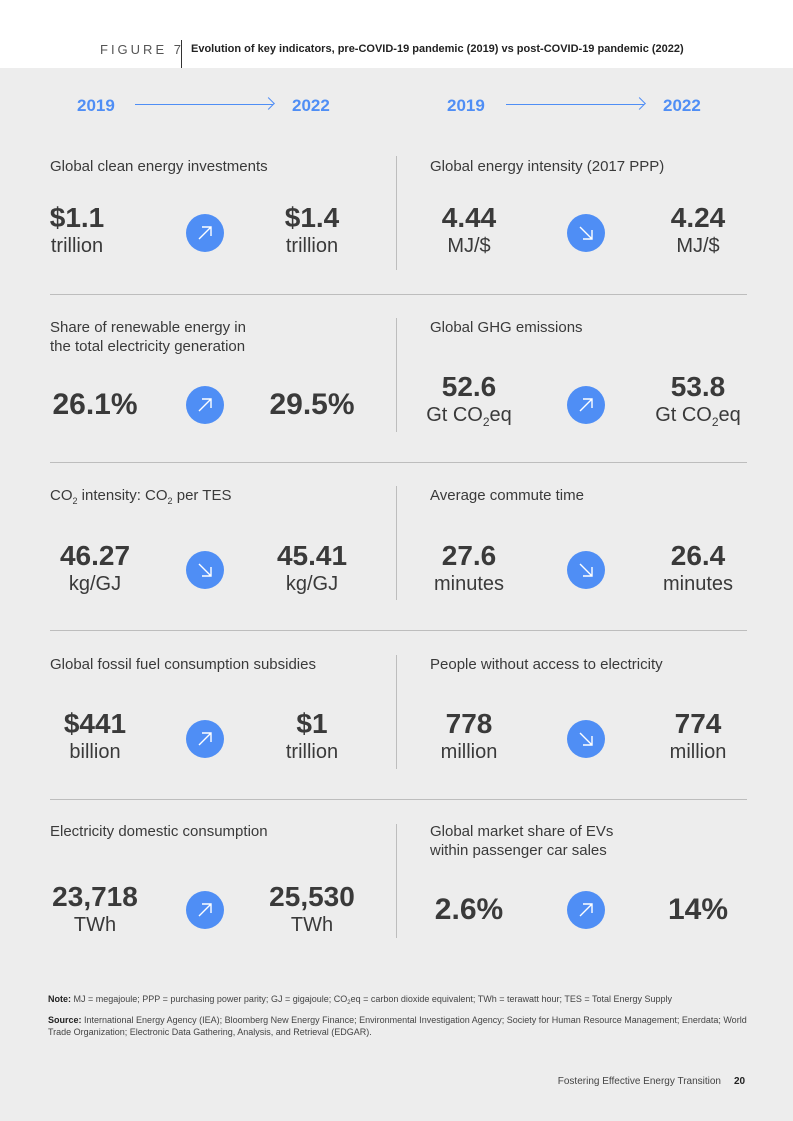 This screenshot has height=1121, width=793. I want to click on value-2019: 23,718 TWh, so click(95, 909).